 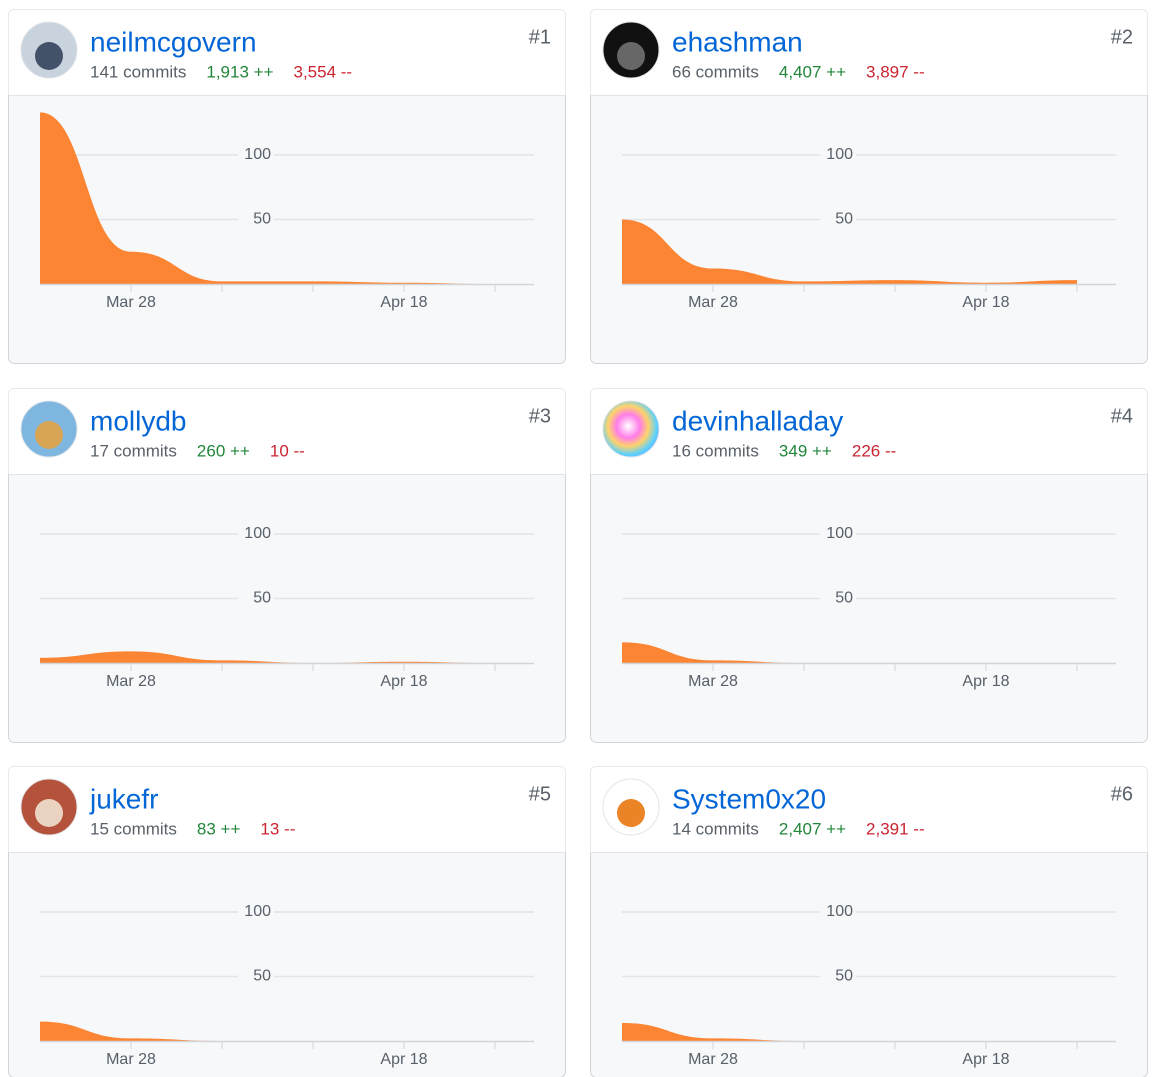 I want to click on rank: #4, so click(x=1122, y=416).